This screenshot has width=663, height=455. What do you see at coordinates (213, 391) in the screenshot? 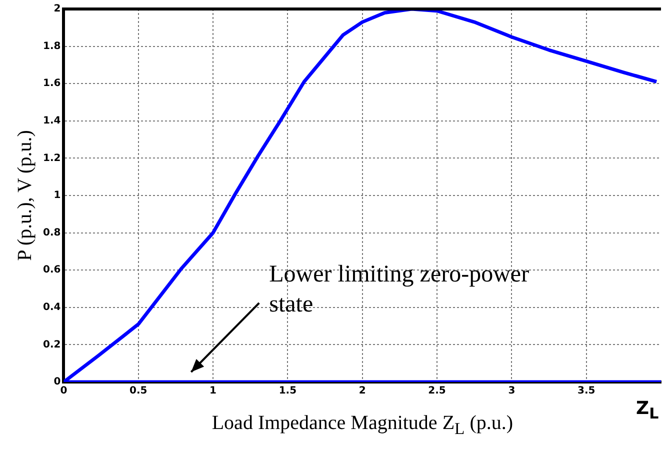
I see `x-tick-label: 1` at bounding box center [213, 391].